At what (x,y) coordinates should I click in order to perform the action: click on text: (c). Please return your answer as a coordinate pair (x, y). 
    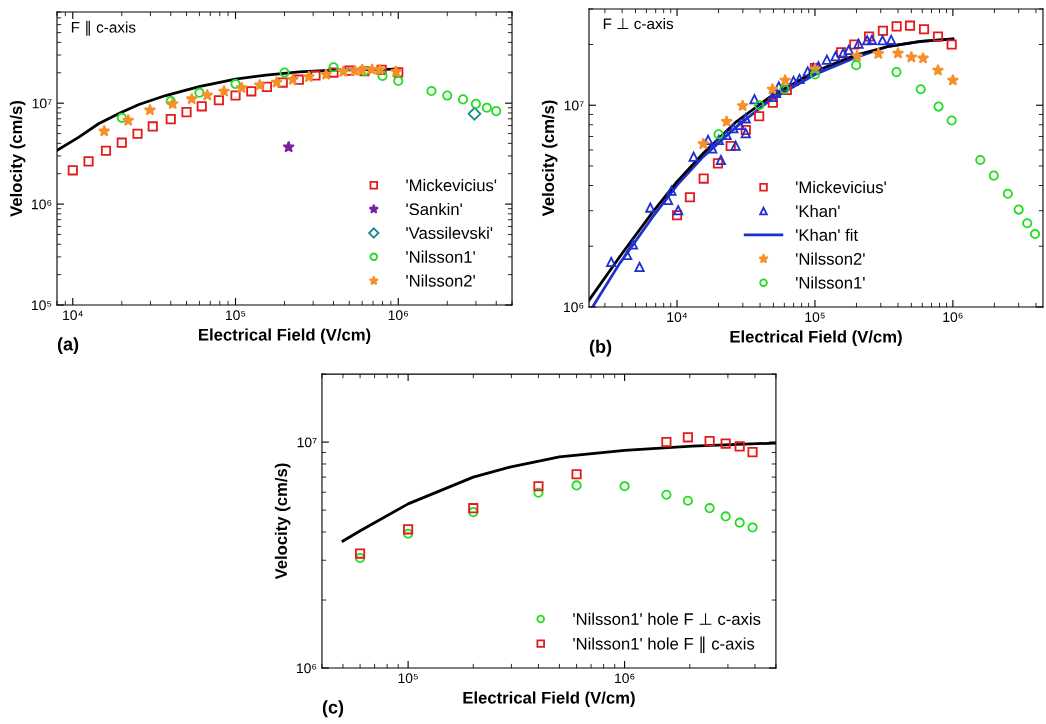
    Looking at the image, I should click on (333, 709).